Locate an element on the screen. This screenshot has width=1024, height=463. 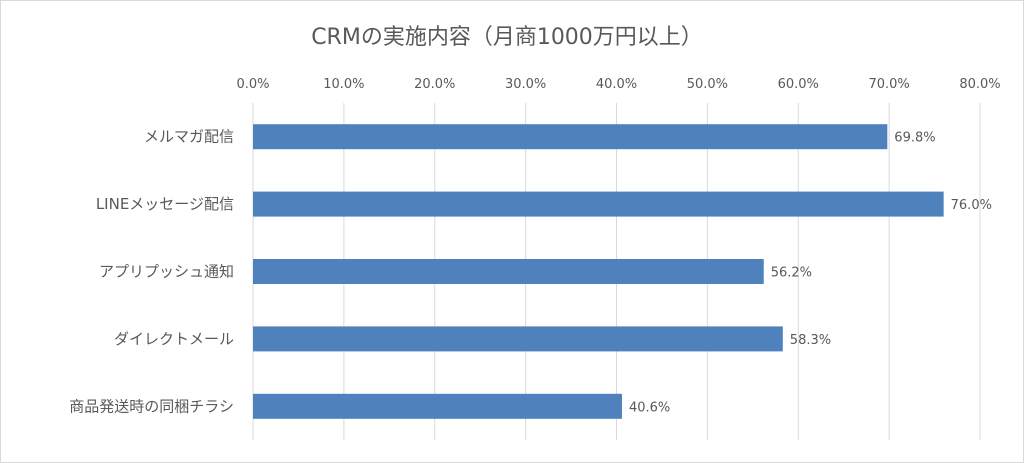
x-tick-label: 0.0% is located at coordinates (252, 84).